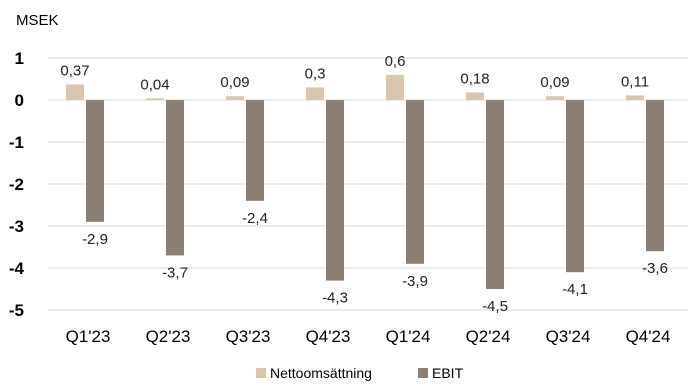  I want to click on ebit-data-label: -2,4, so click(255, 218).